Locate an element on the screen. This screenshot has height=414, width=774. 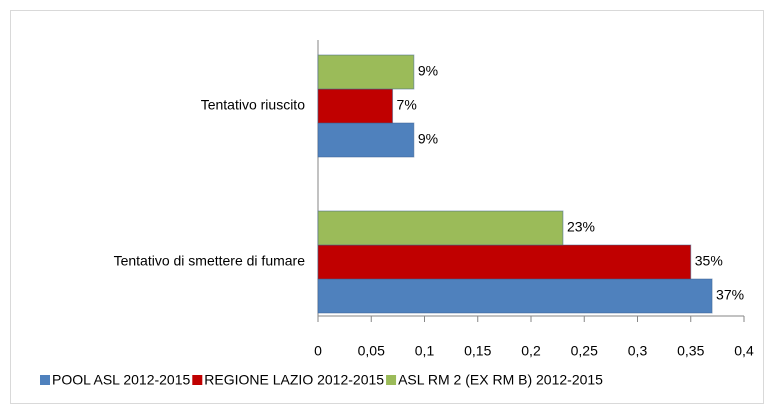
value-label: 35% is located at coordinates (709, 261).